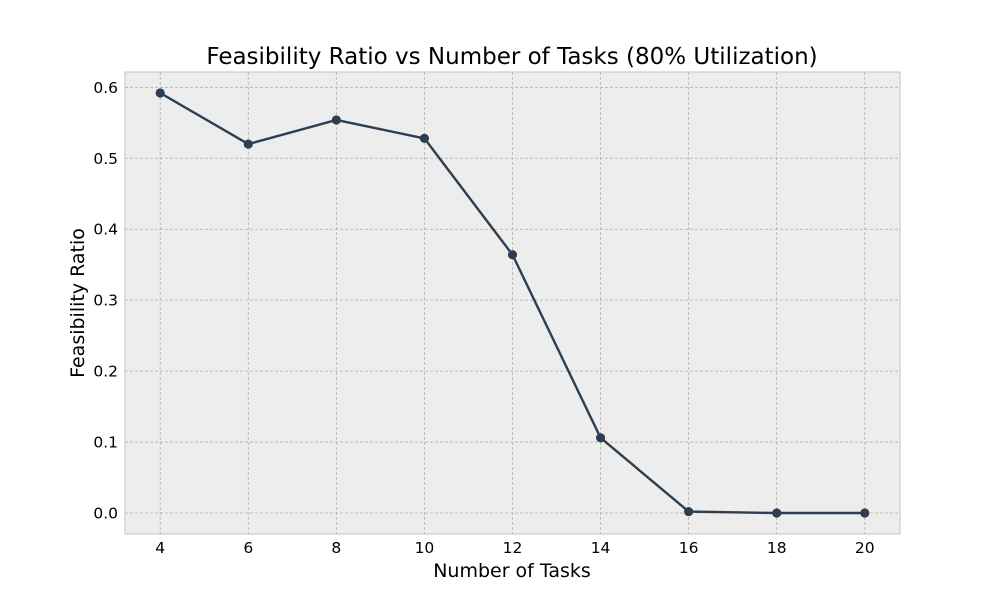  Describe the element at coordinates (160, 548) in the screenshot. I see `x-tick-label: 4` at that location.